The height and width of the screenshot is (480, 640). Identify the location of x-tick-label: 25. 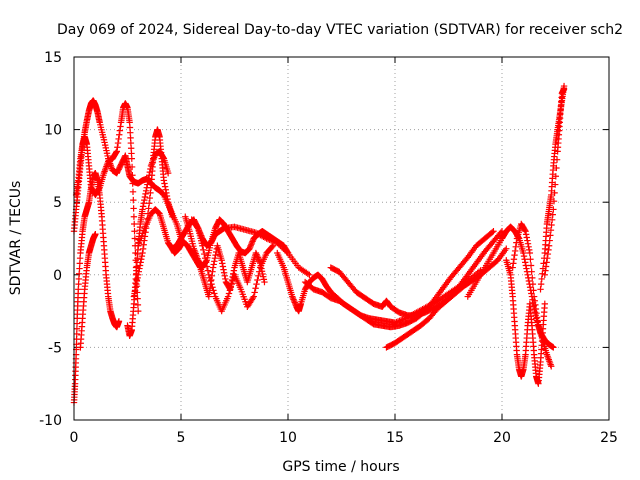
(609, 438).